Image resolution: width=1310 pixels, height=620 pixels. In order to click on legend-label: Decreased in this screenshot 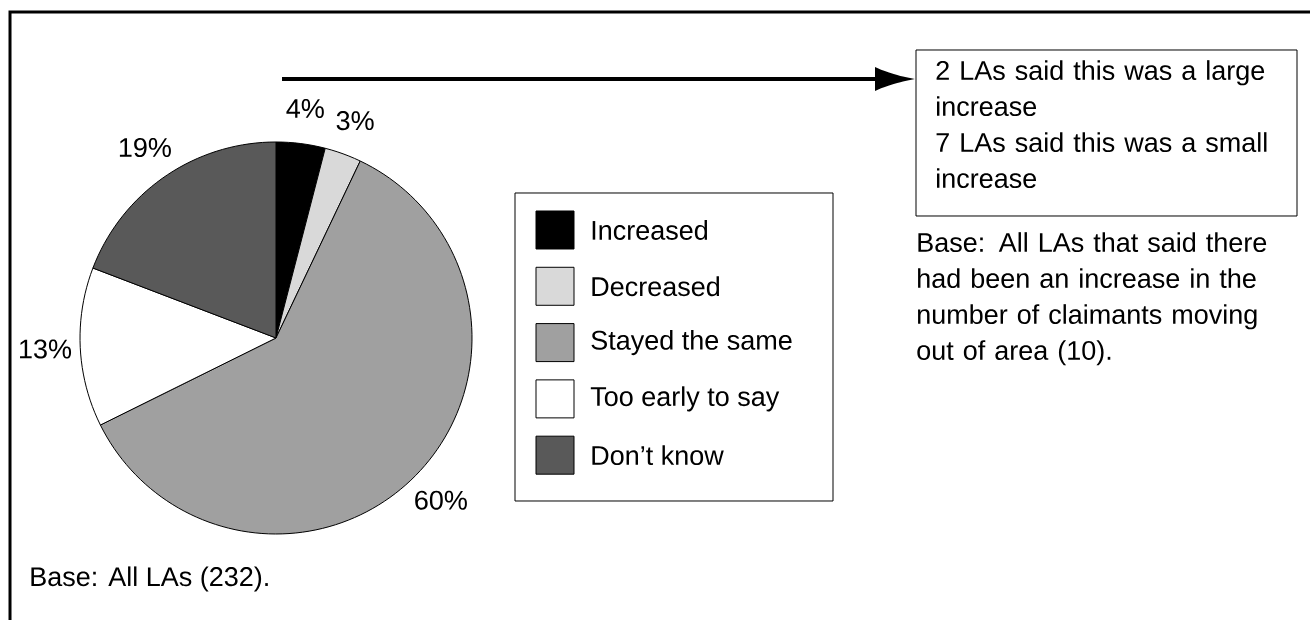, I will do `click(656, 286)`.